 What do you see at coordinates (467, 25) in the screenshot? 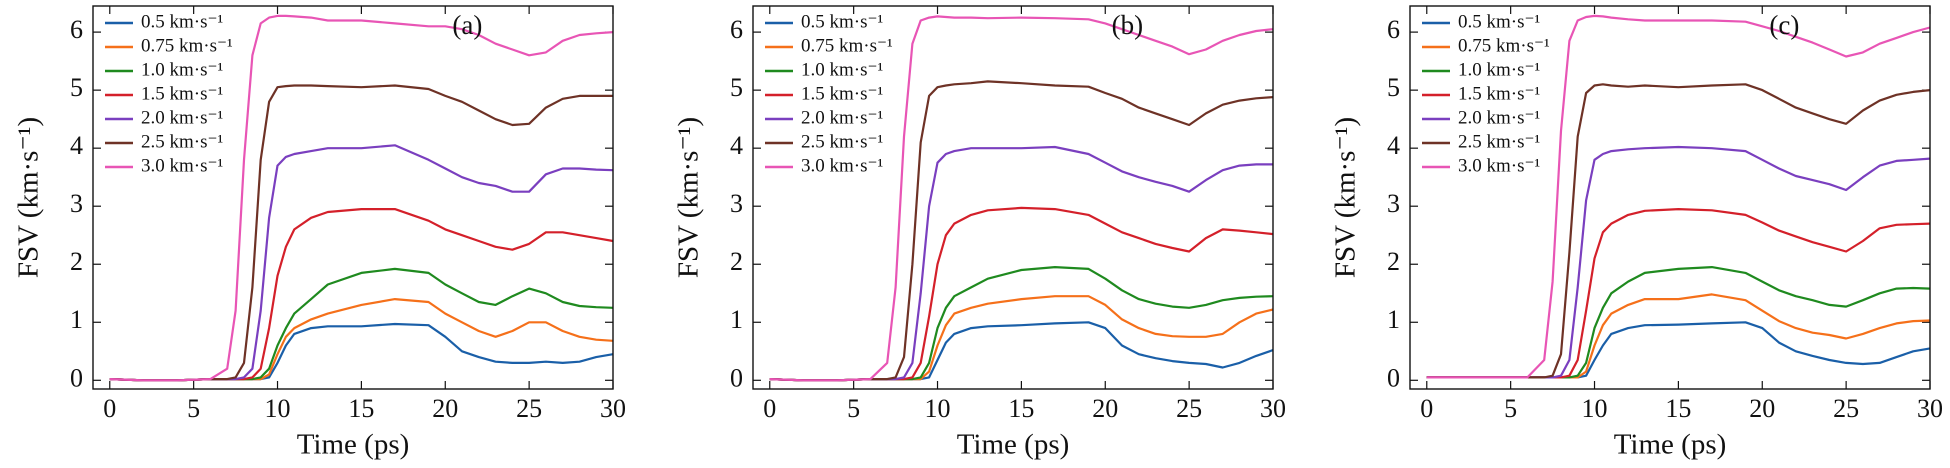
I see `panel-label: (a)` at bounding box center [467, 25].